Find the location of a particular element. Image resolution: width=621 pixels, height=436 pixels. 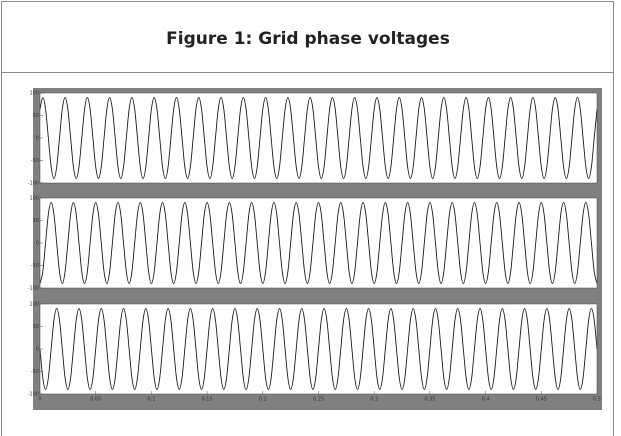

x-tick-label: 0.1 is located at coordinates (151, 400).